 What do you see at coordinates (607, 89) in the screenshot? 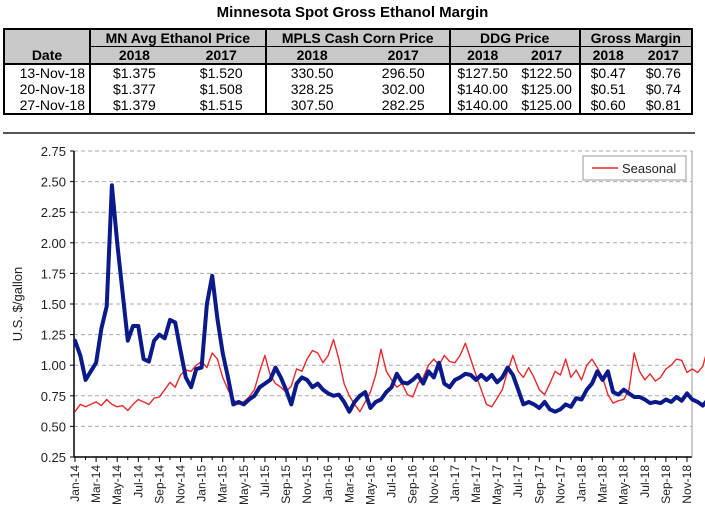
I see `value-cell: $0.51` at bounding box center [607, 89].